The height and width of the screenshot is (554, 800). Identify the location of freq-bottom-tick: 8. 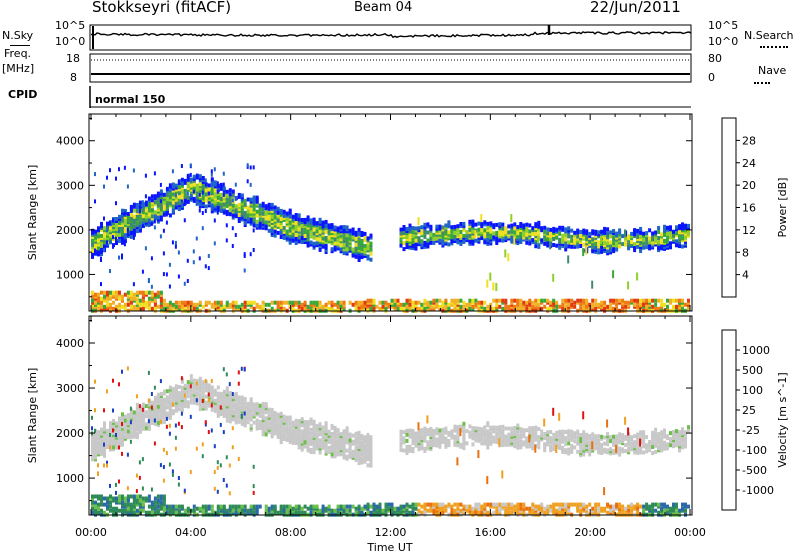
(73, 77).